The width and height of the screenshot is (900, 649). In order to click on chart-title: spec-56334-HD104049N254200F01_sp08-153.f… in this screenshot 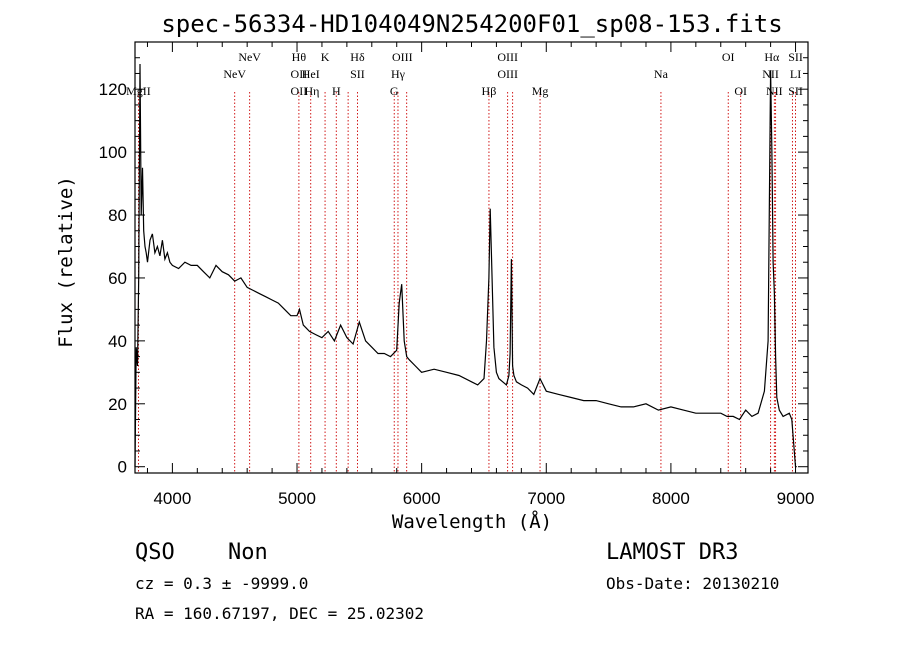, I will do `click(471, 24)`.